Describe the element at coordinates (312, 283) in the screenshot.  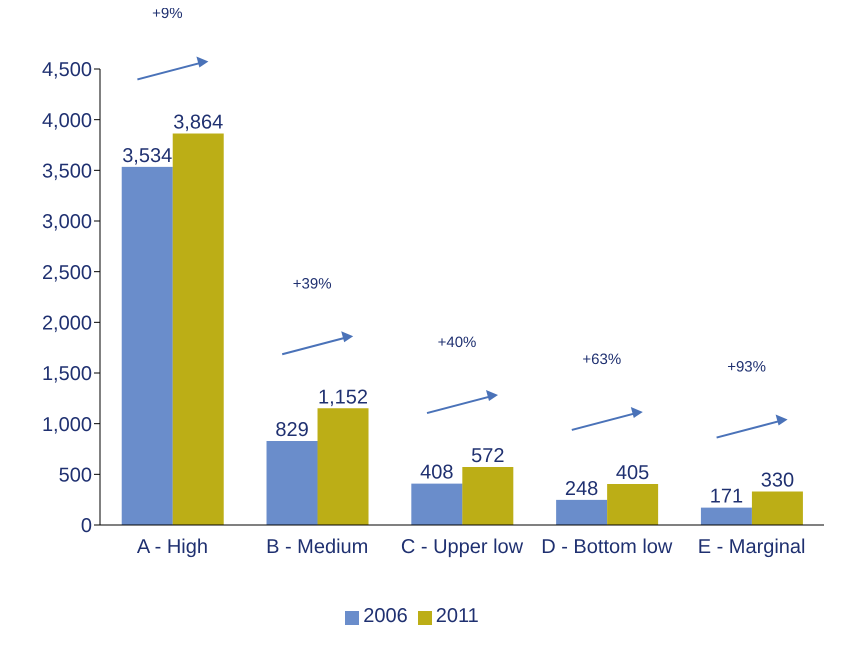
I see `annotation: +39%` at that location.